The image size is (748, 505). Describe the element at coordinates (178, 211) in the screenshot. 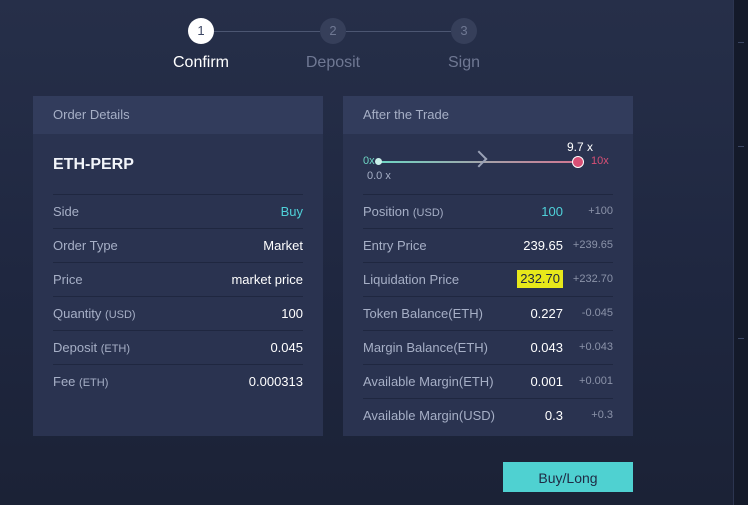

I see `order-row-side: Side Buy` at that location.